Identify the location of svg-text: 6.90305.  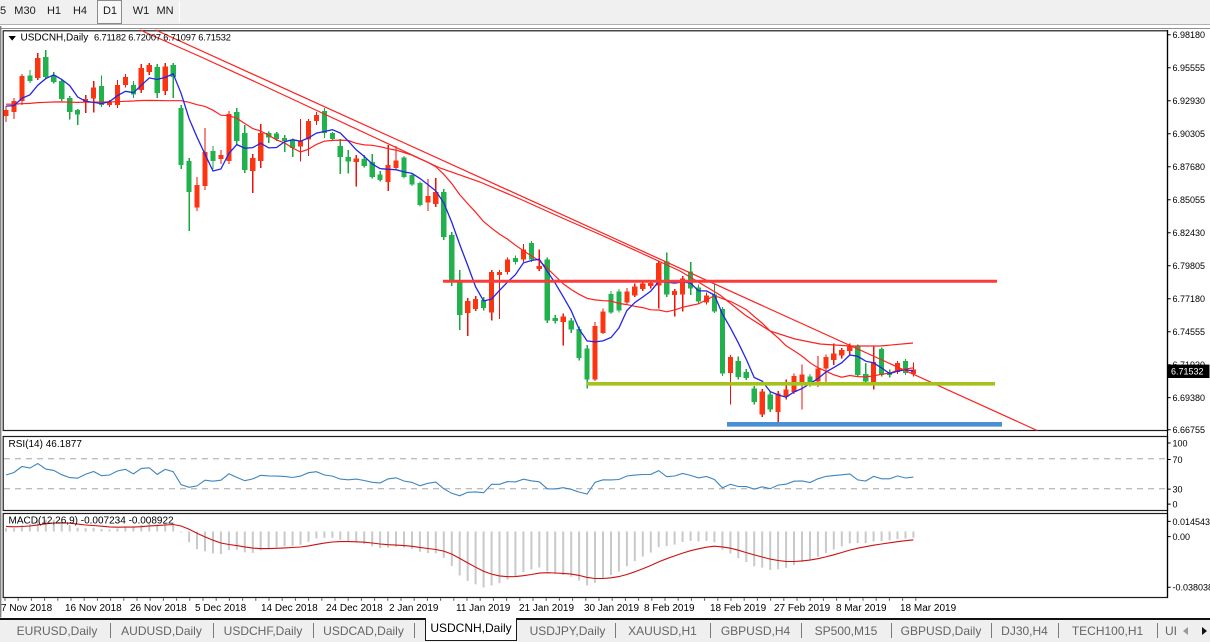
(1189, 134).